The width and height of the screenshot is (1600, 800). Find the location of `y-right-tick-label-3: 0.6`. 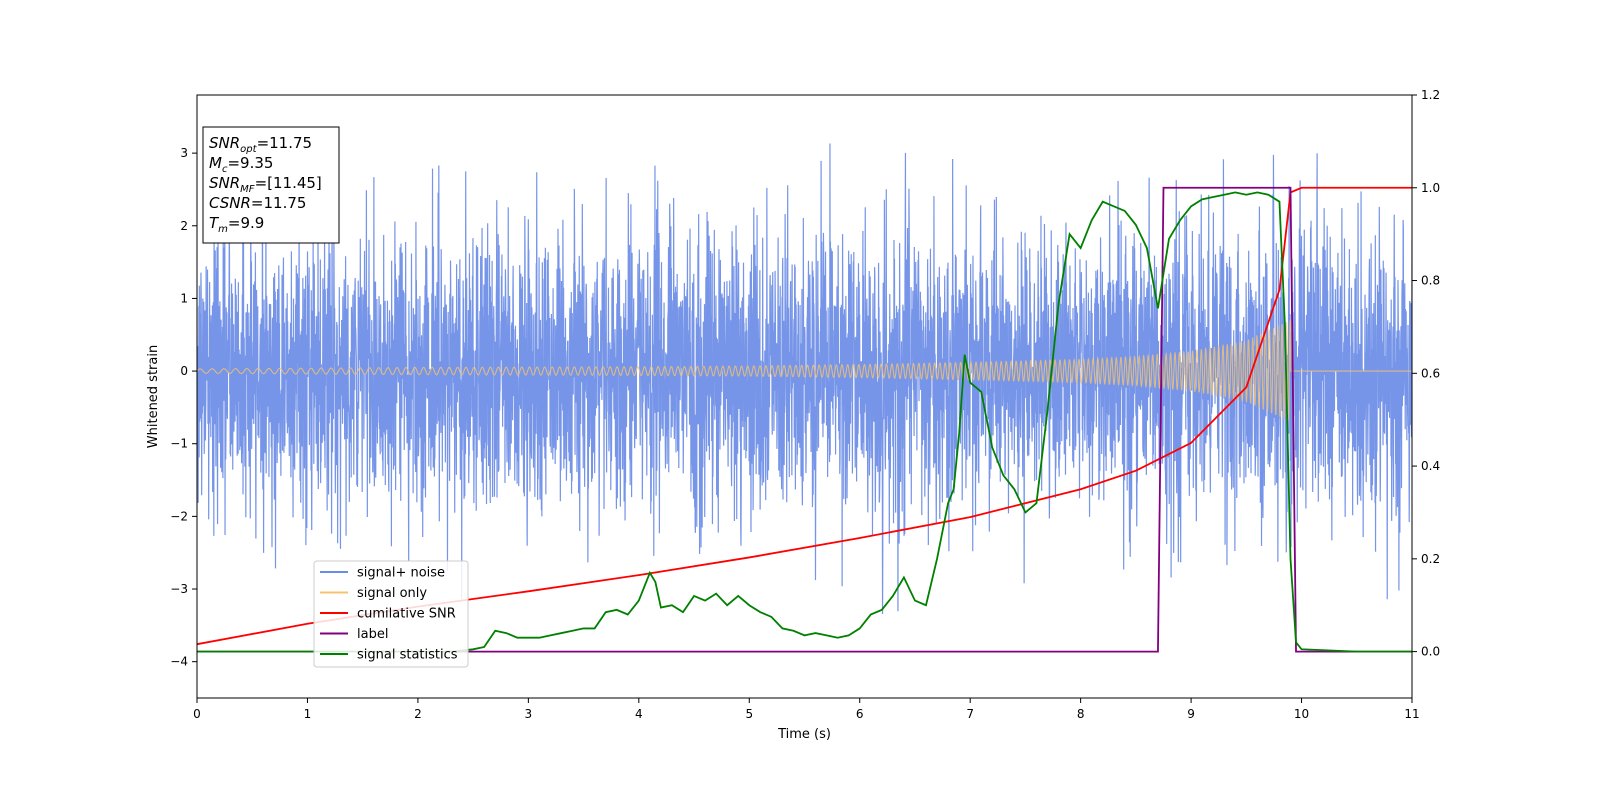

y-right-tick-label-3: 0.6 is located at coordinates (1430, 373).